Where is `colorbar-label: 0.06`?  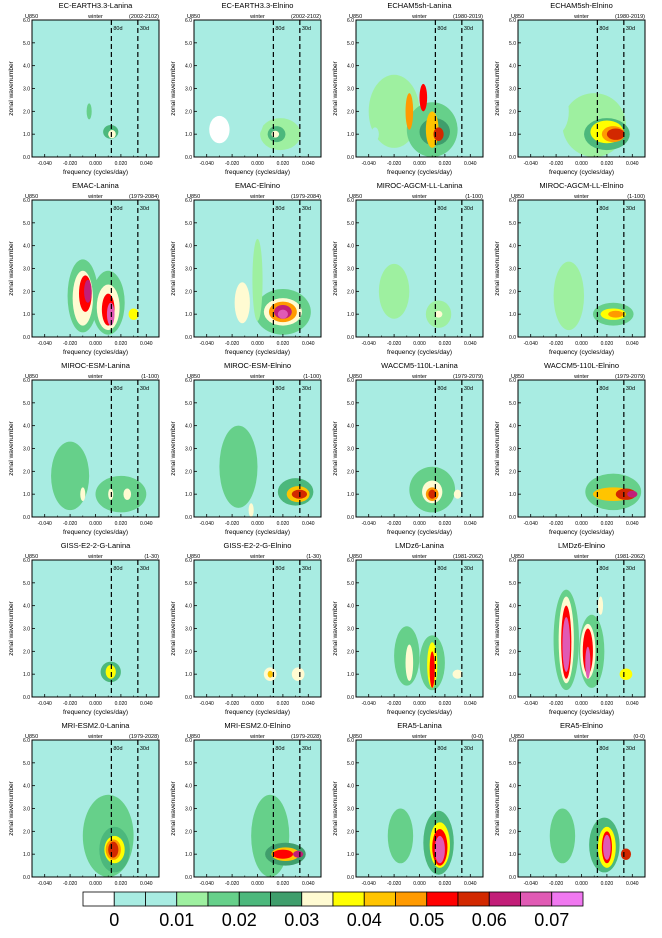 colorbar-label: 0.06 is located at coordinates (489, 920).